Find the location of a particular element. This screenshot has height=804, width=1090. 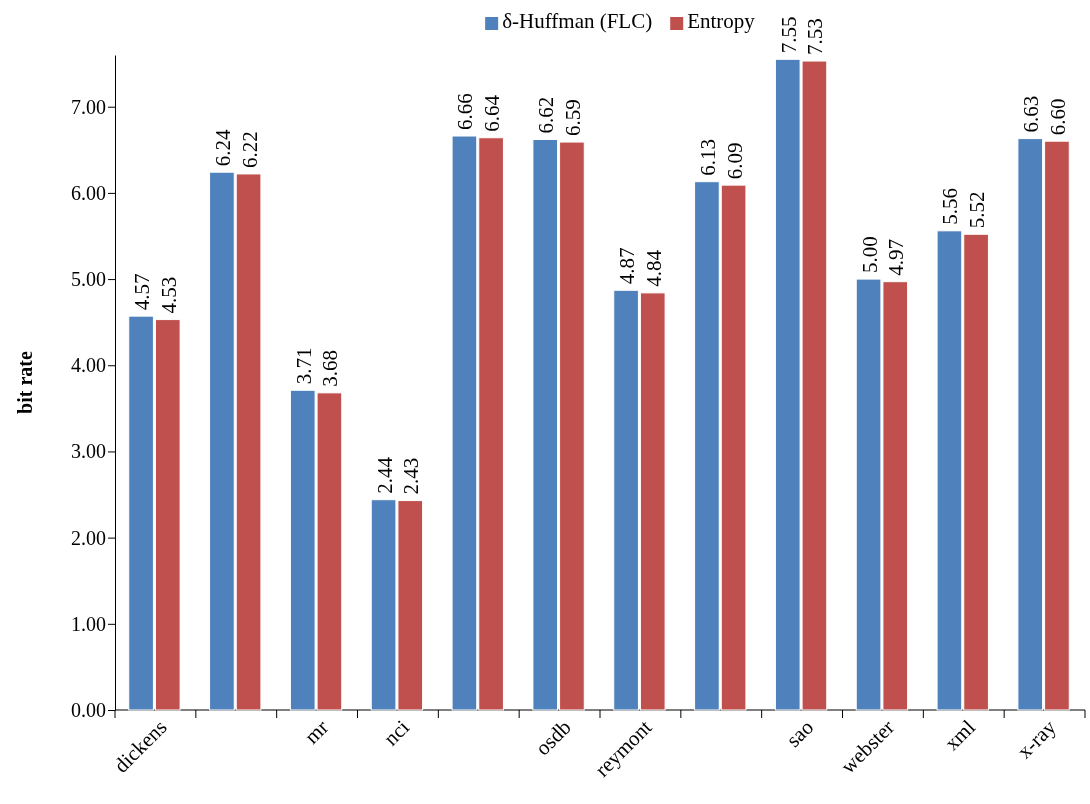

data-label: 3.71 is located at coordinates (303, 366).